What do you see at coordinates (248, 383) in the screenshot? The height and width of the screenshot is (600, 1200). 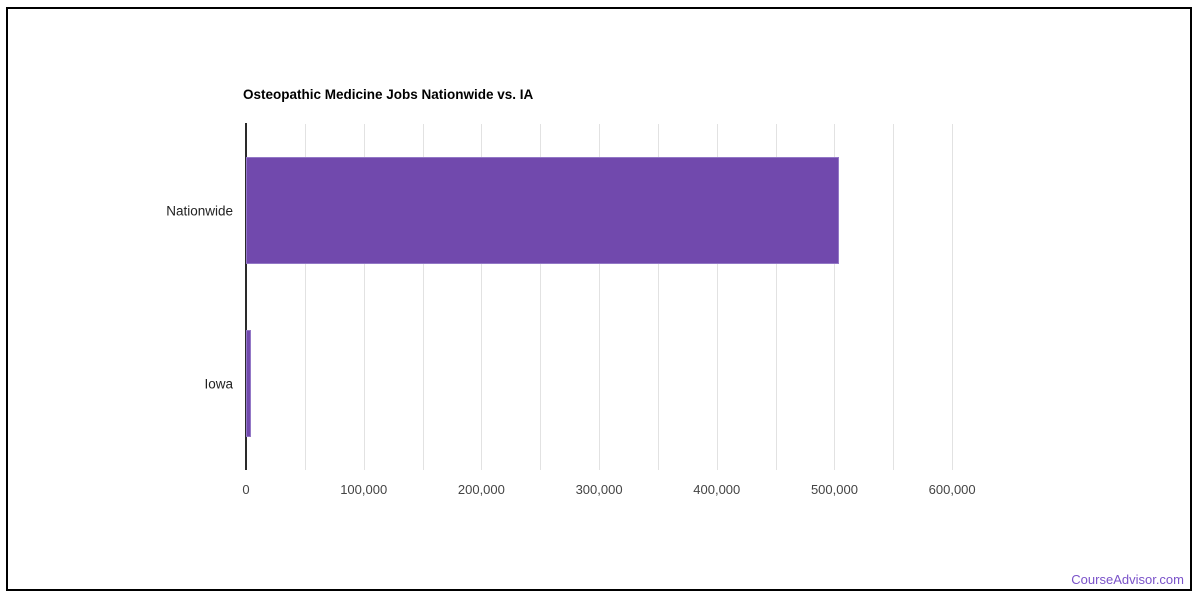 I see `bar-iowa` at bounding box center [248, 383].